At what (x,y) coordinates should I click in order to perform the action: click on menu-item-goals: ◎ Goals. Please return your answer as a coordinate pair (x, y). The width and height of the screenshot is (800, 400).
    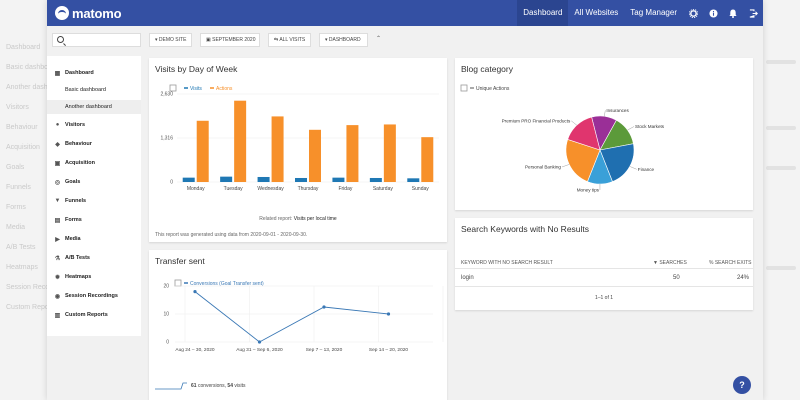
    Looking at the image, I should click on (67, 182).